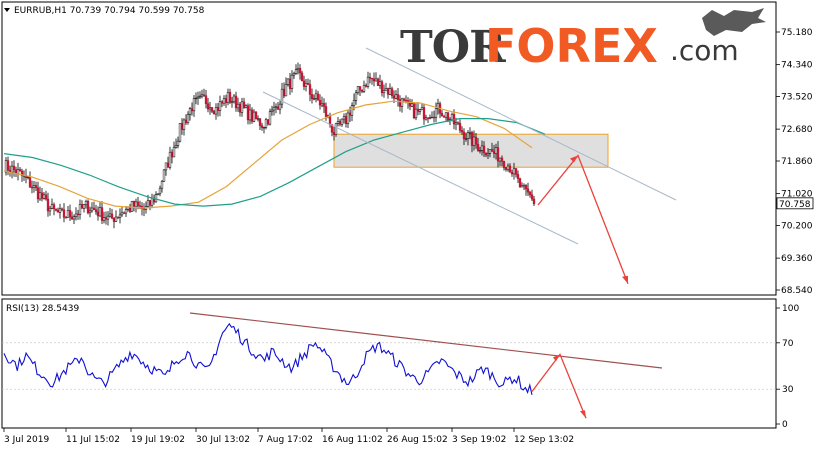 The height and width of the screenshot is (454, 815). Describe the element at coordinates (704, 50) in the screenshot. I see `svg-text: .com` at that location.